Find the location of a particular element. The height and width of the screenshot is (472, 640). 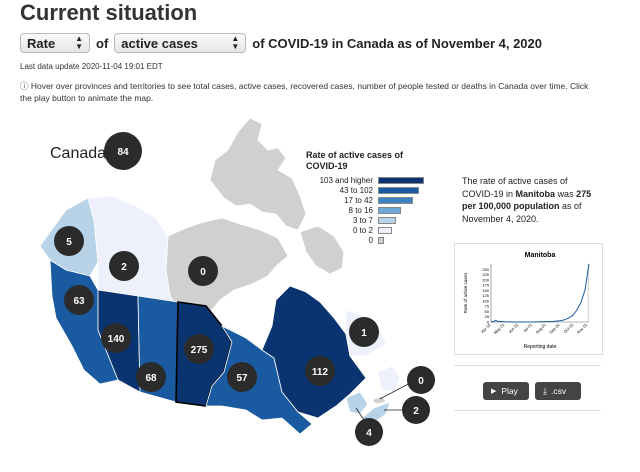

measure-select: active cases ▲ ▼ is located at coordinates (180, 43).